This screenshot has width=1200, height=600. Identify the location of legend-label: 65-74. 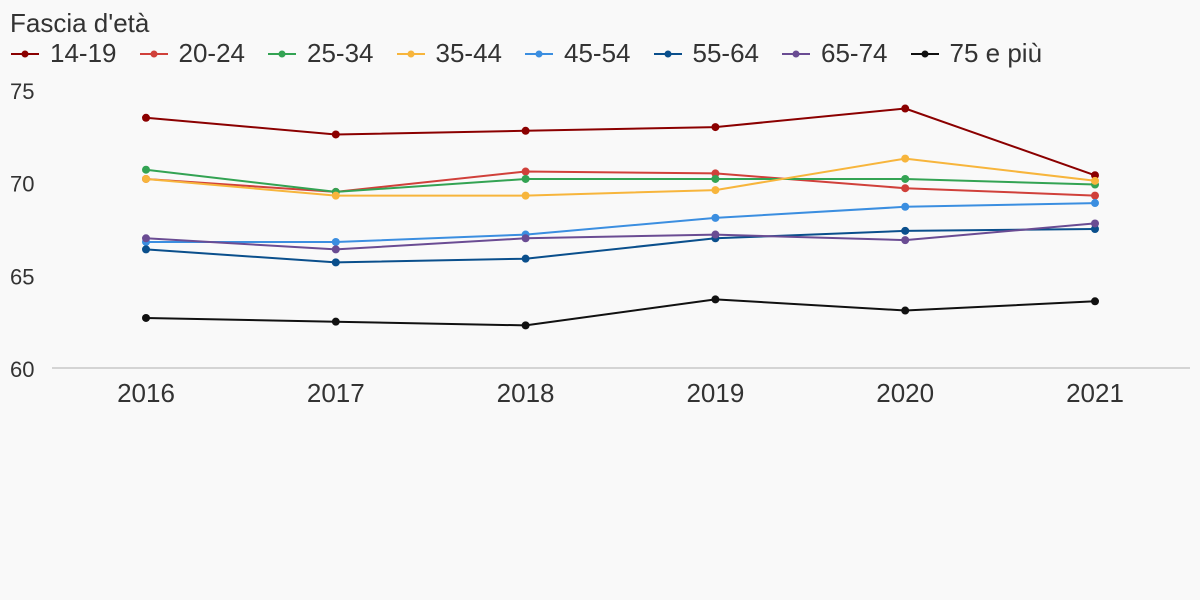
(854, 53).